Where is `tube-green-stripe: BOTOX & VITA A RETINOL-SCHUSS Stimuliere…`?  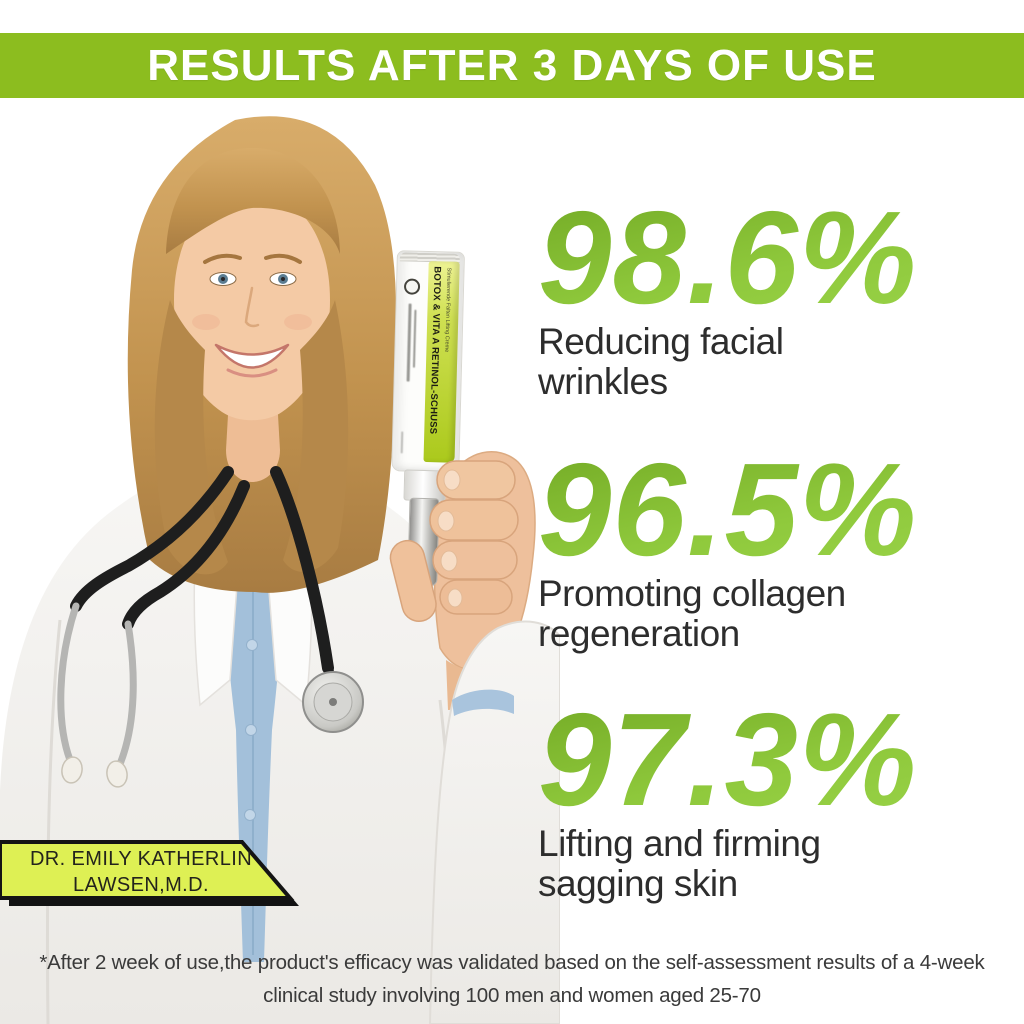
tube-green-stripe: BOTOX & VITA A RETINOL-SCHUSS Stimuliere… is located at coordinates (441, 362).